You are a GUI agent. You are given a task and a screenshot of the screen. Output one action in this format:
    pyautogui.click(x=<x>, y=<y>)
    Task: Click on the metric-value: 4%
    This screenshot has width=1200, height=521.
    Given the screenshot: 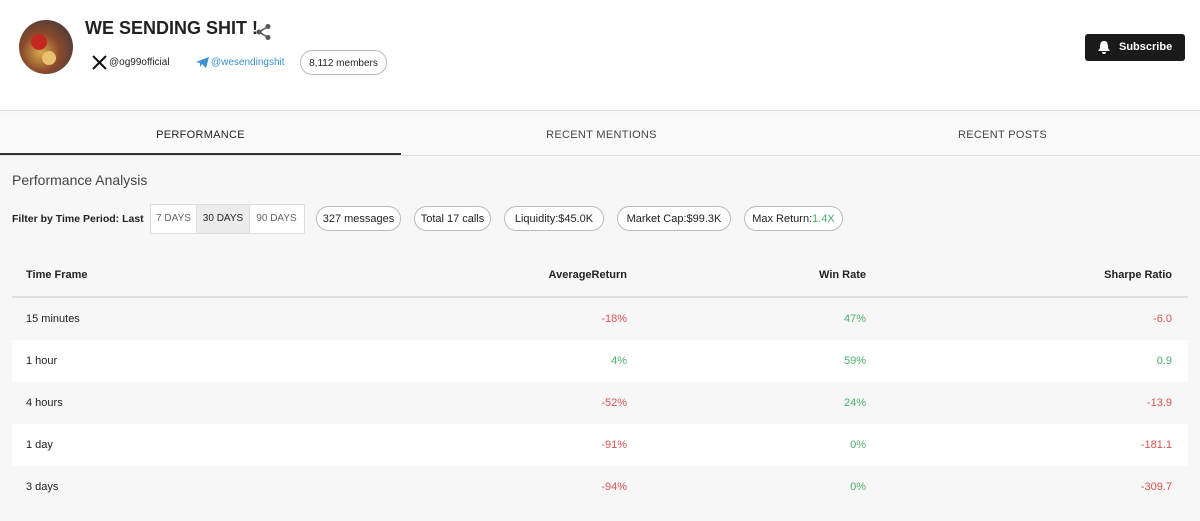 What is the action you would take?
    pyautogui.click(x=619, y=361)
    